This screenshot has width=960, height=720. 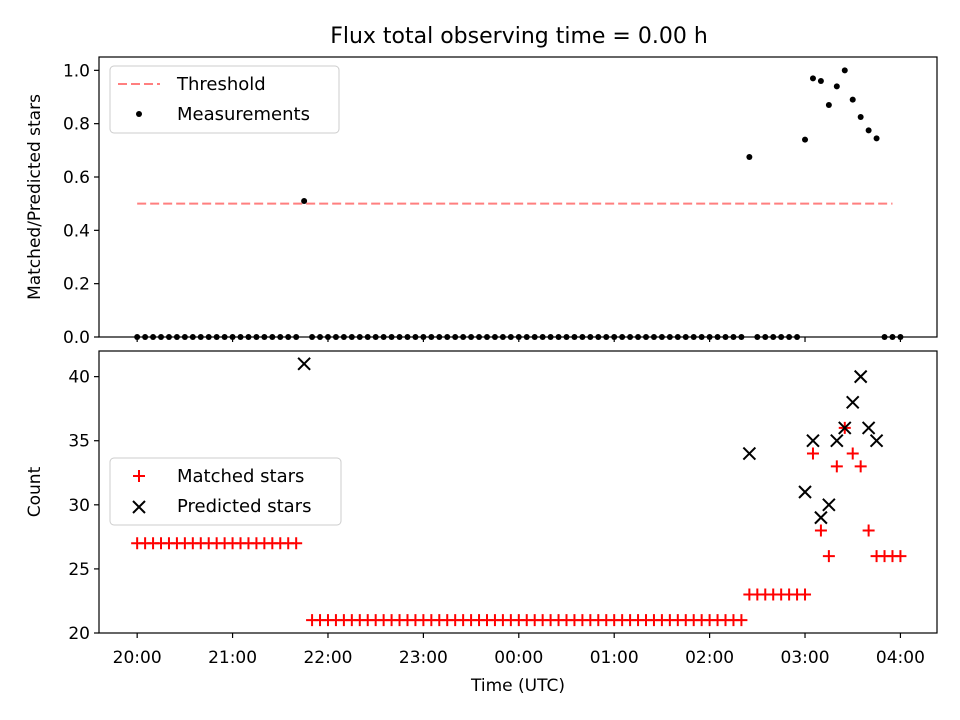 I want to click on x-tick-label: 23:00, so click(x=423, y=658).